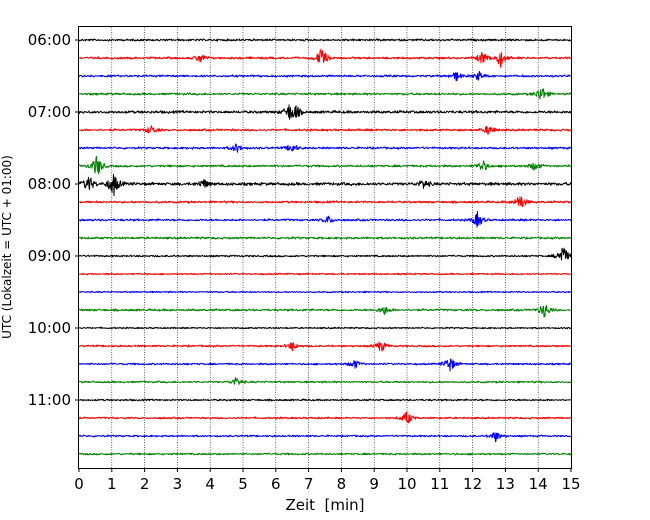 This screenshot has height=520, width=650. Describe the element at coordinates (49, 400) in the screenshot. I see `y-tick-label-1100: 11:00` at that location.